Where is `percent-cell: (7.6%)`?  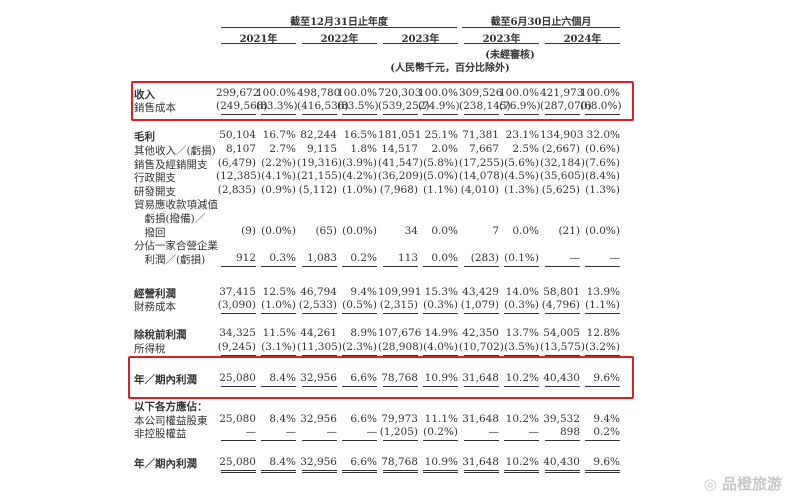 percent-cell: (7.6%) is located at coordinates (602, 163).